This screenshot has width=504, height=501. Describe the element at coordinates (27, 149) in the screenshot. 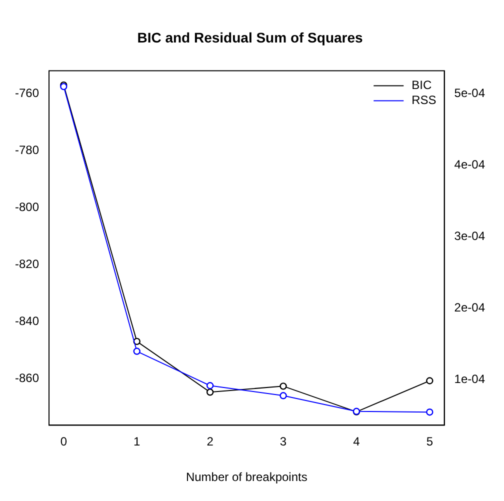

I see `y-tick-label: -780` at that location.